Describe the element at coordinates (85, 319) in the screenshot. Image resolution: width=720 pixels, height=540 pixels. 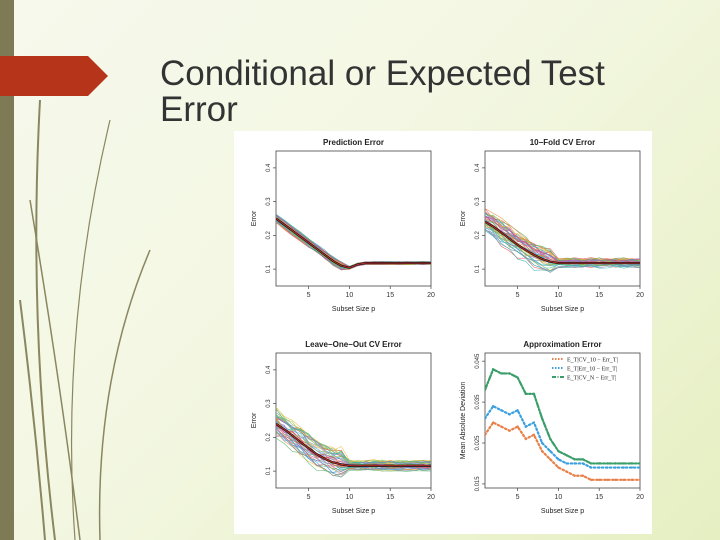
I see `decorative-grass-lines` at that location.